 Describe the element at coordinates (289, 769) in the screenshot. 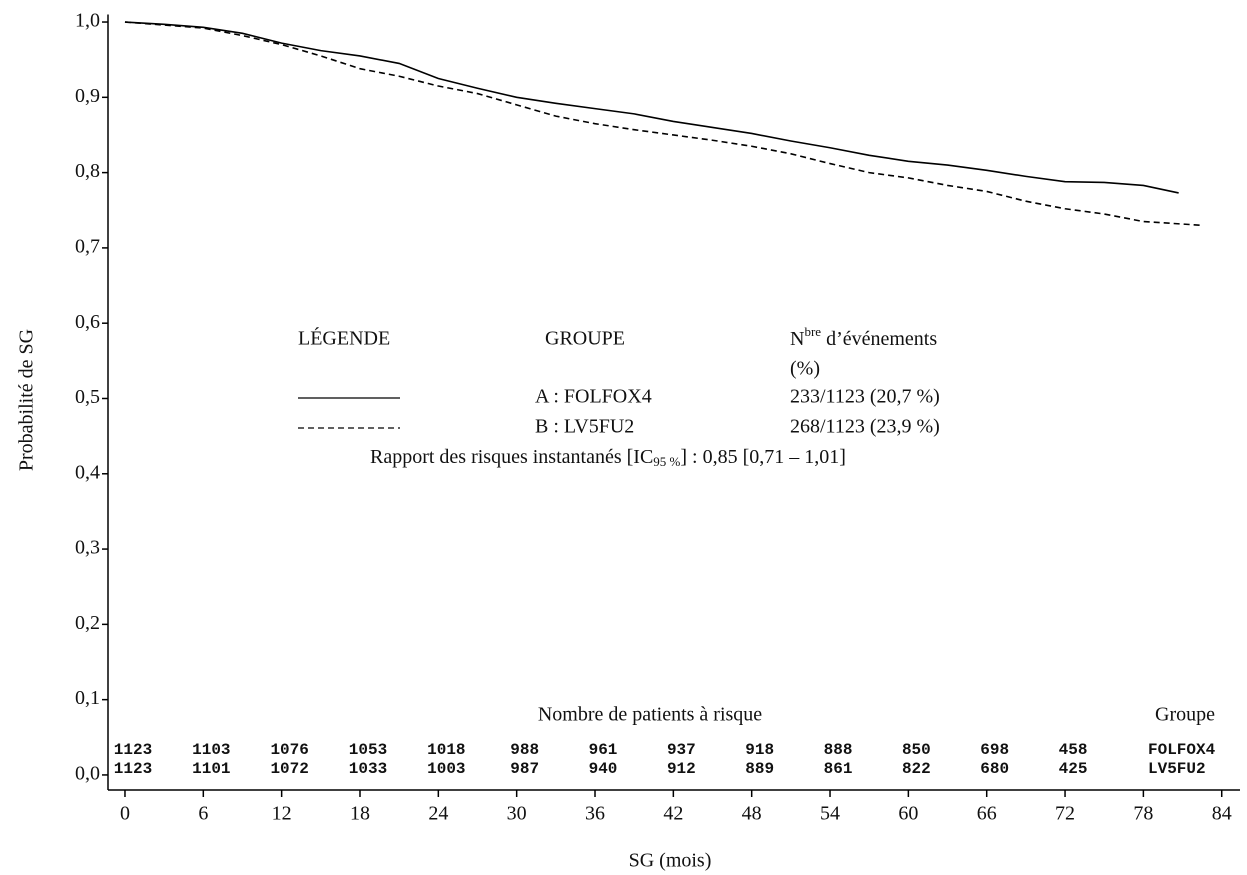

I see `risk-count: 1072` at that location.